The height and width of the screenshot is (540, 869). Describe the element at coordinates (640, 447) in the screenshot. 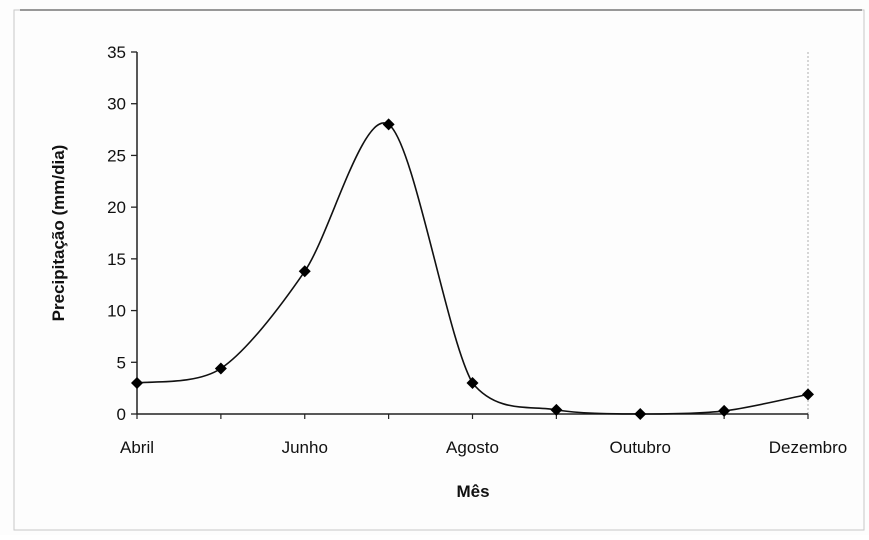

I see `x-tick-label: Outubro` at that location.